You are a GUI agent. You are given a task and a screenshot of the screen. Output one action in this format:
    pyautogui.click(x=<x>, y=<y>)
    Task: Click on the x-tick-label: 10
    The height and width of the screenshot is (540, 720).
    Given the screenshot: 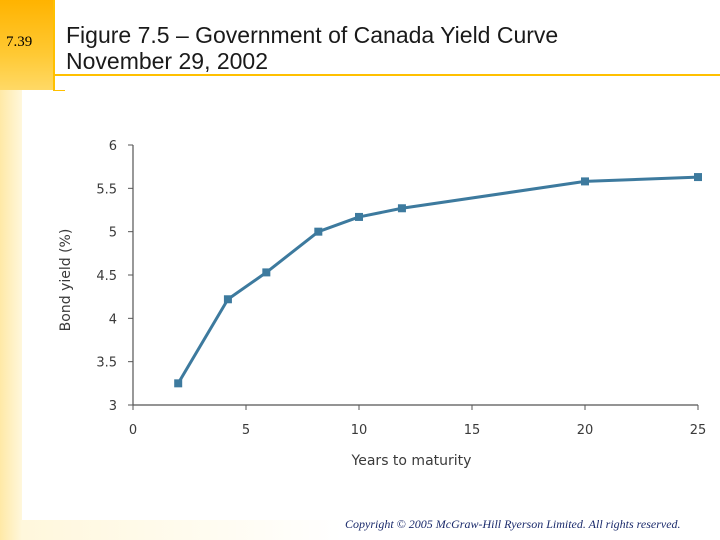 What is the action you would take?
    pyautogui.click(x=359, y=430)
    